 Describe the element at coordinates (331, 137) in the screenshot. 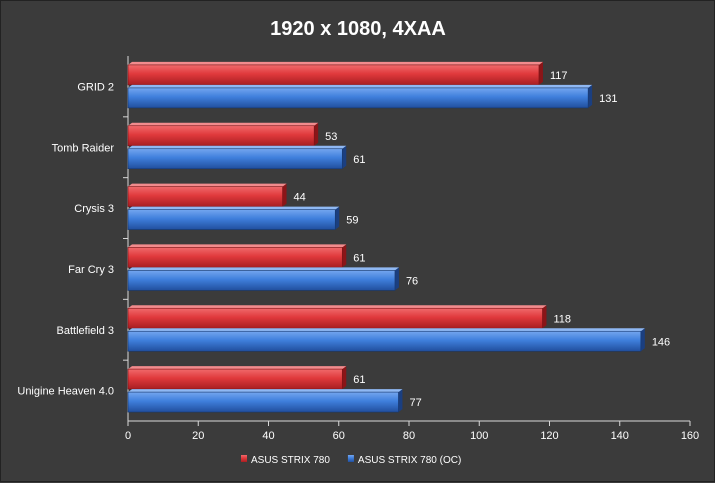

I see `data-label: 53` at that location.